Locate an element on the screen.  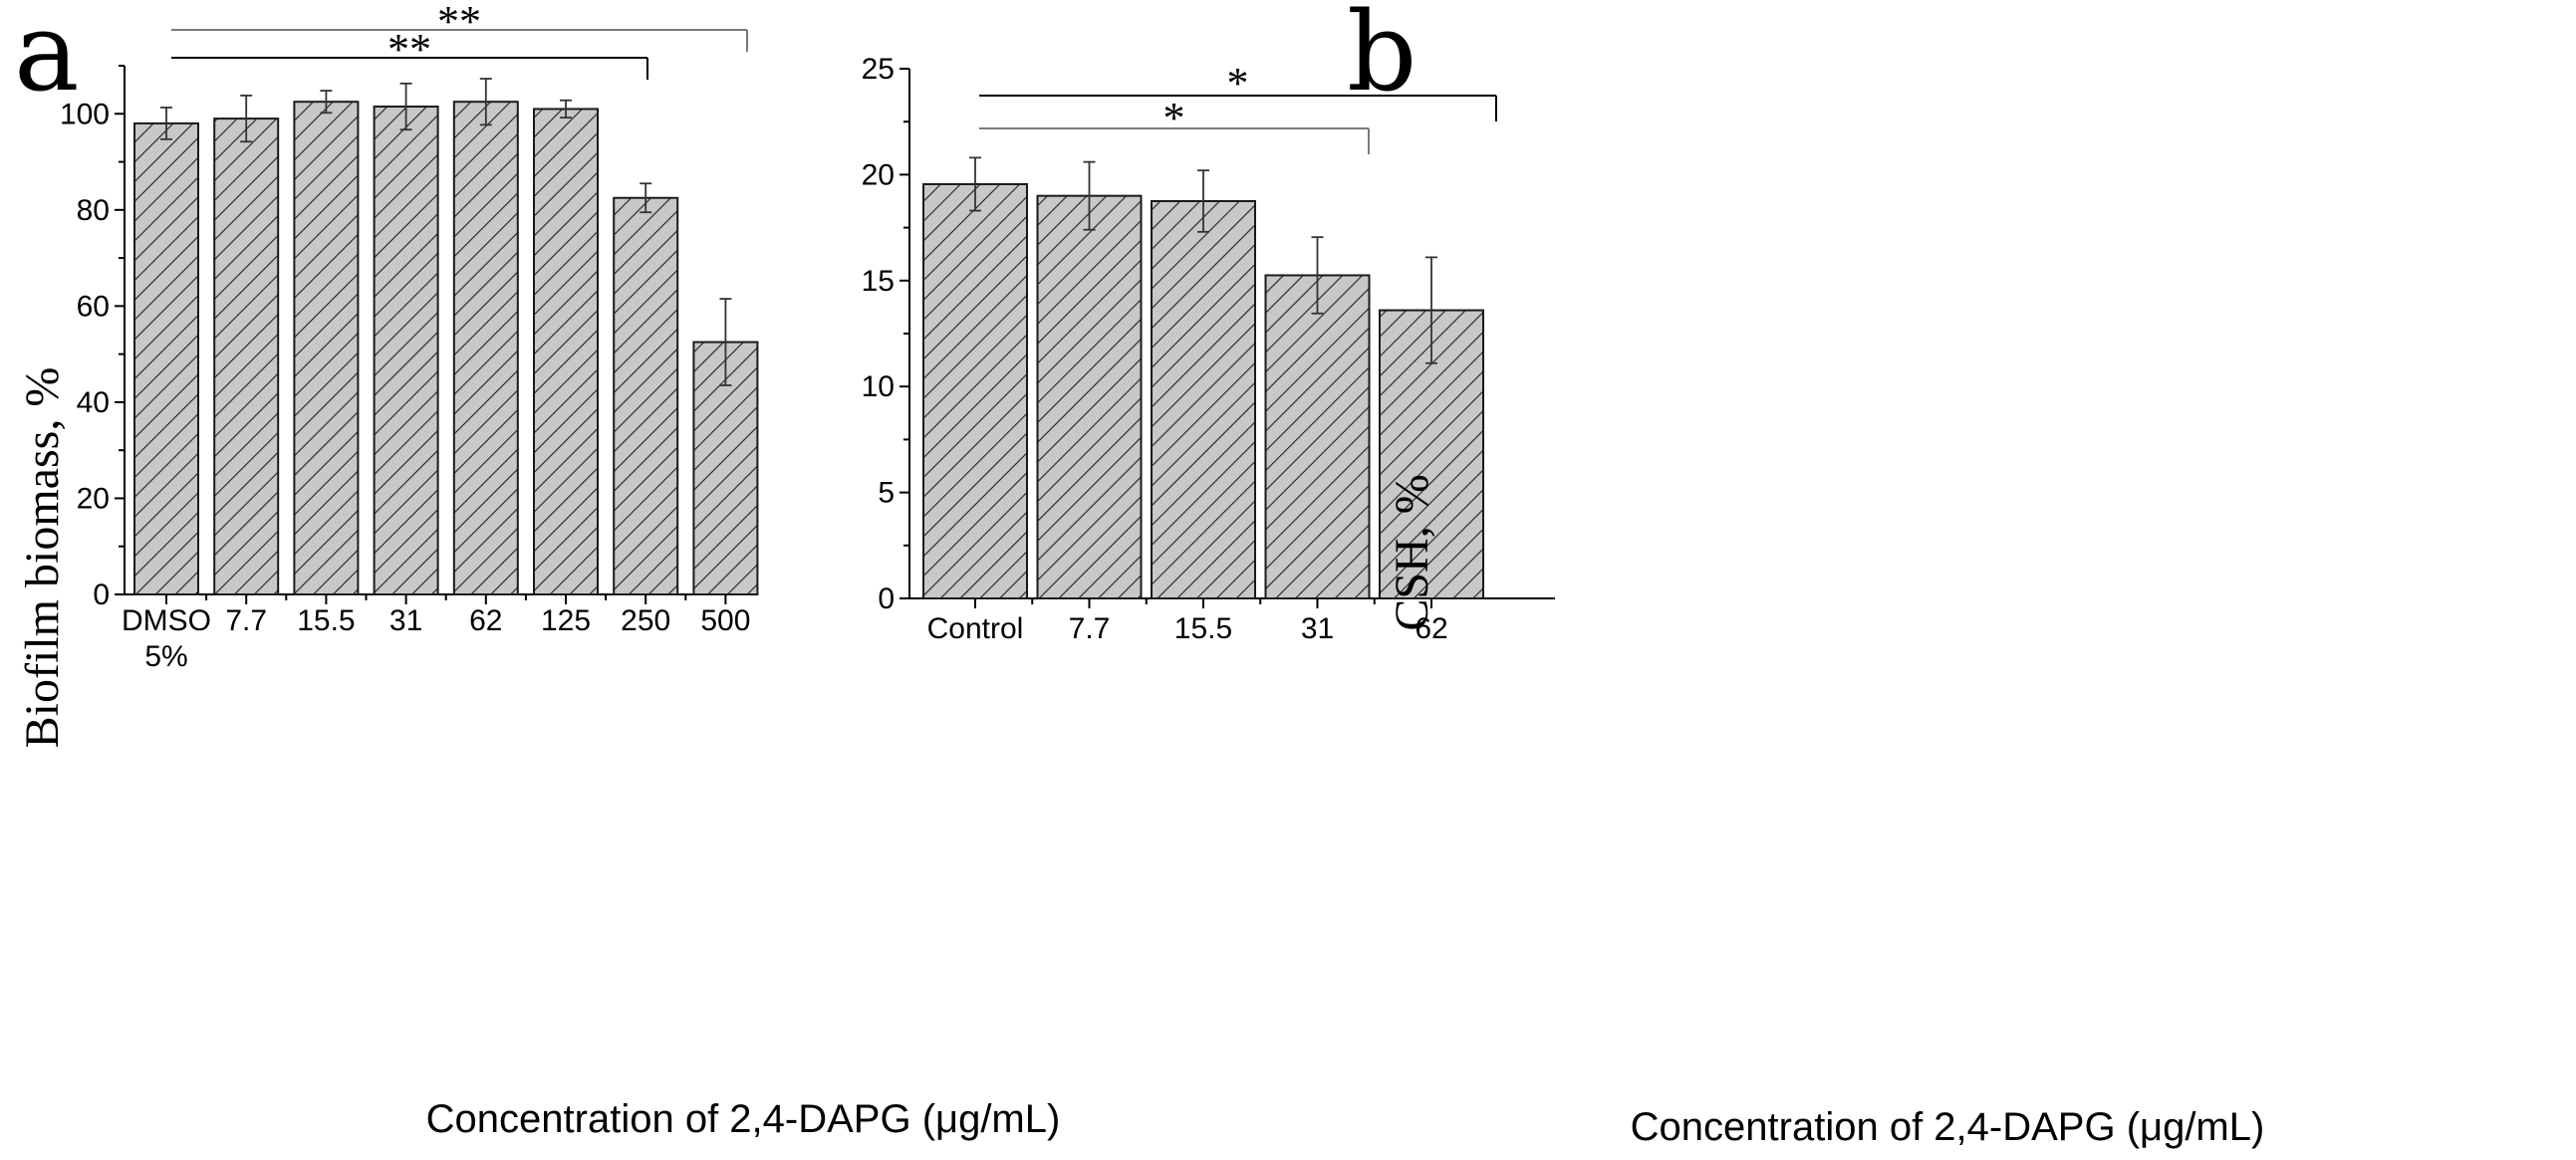
y-tick-label: 15 is located at coordinates (878, 281).